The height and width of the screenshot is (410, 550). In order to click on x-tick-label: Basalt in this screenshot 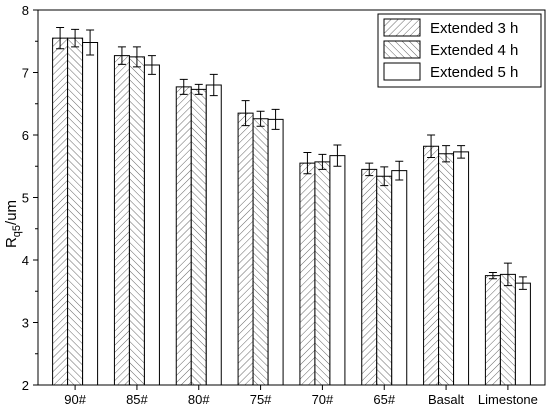, I will do `click(446, 399)`.